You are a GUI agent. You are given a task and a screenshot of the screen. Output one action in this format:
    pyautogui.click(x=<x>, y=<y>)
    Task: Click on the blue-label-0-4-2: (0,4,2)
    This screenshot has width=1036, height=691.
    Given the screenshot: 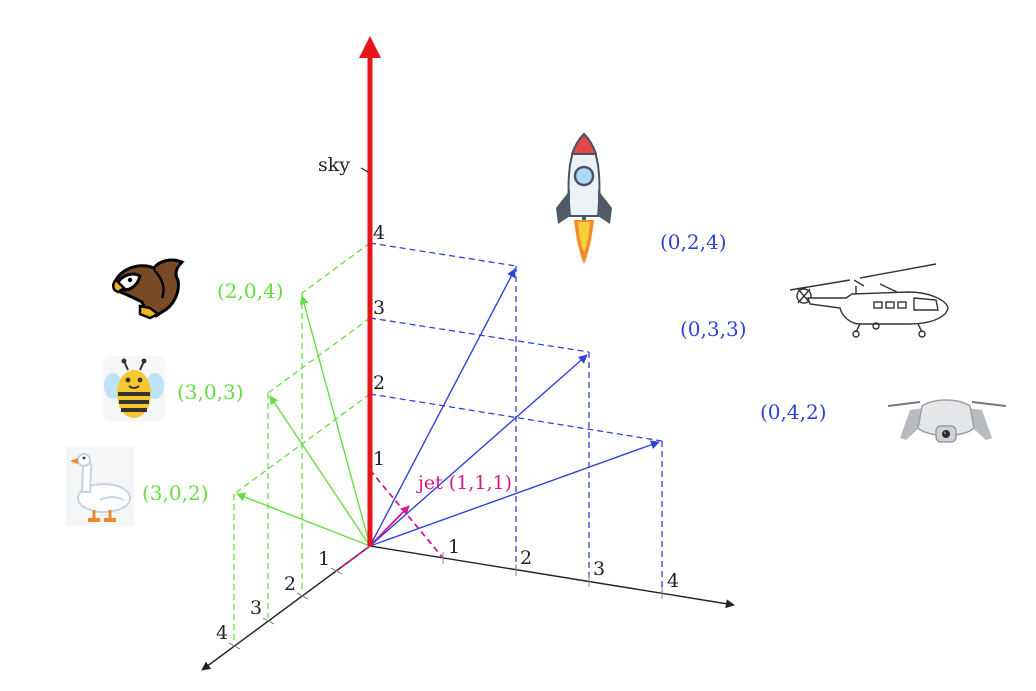 What is the action you would take?
    pyautogui.click(x=793, y=412)
    